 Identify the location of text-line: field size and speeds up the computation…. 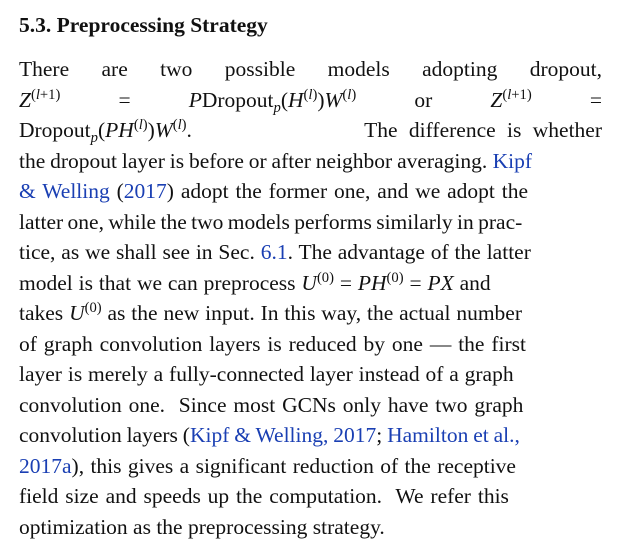
(264, 496).